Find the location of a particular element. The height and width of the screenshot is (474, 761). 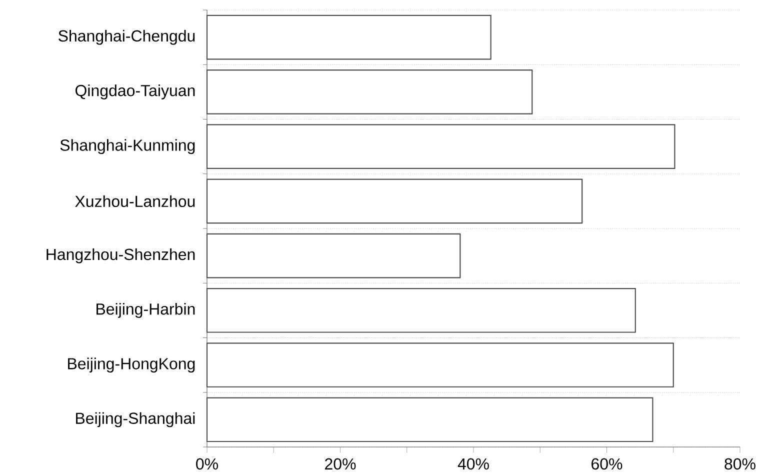

x-tick-label: 80% is located at coordinates (740, 464).